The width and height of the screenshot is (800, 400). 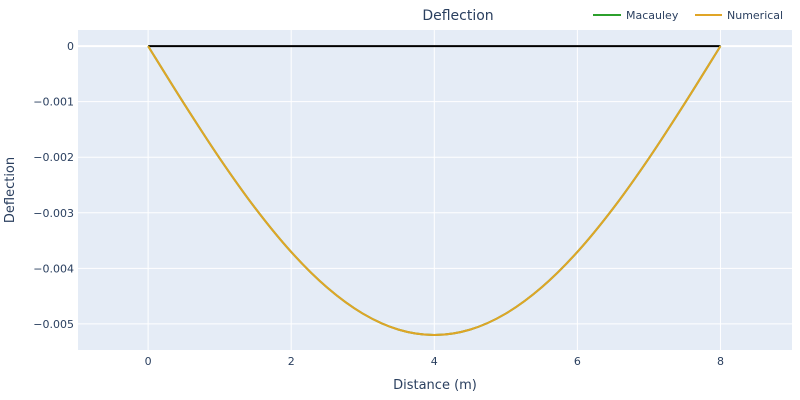 What do you see at coordinates (291, 361) in the screenshot?
I see `x-tick-label: 2` at bounding box center [291, 361].